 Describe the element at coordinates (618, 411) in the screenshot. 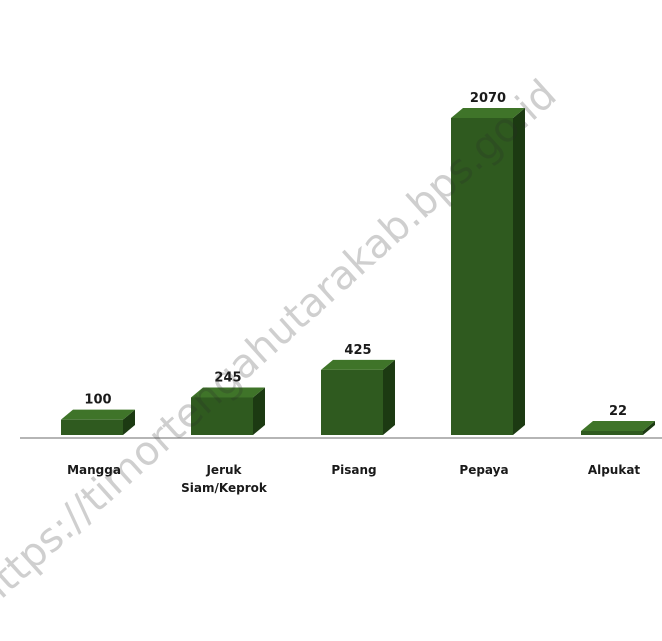

I see `value-label: 22` at that location.